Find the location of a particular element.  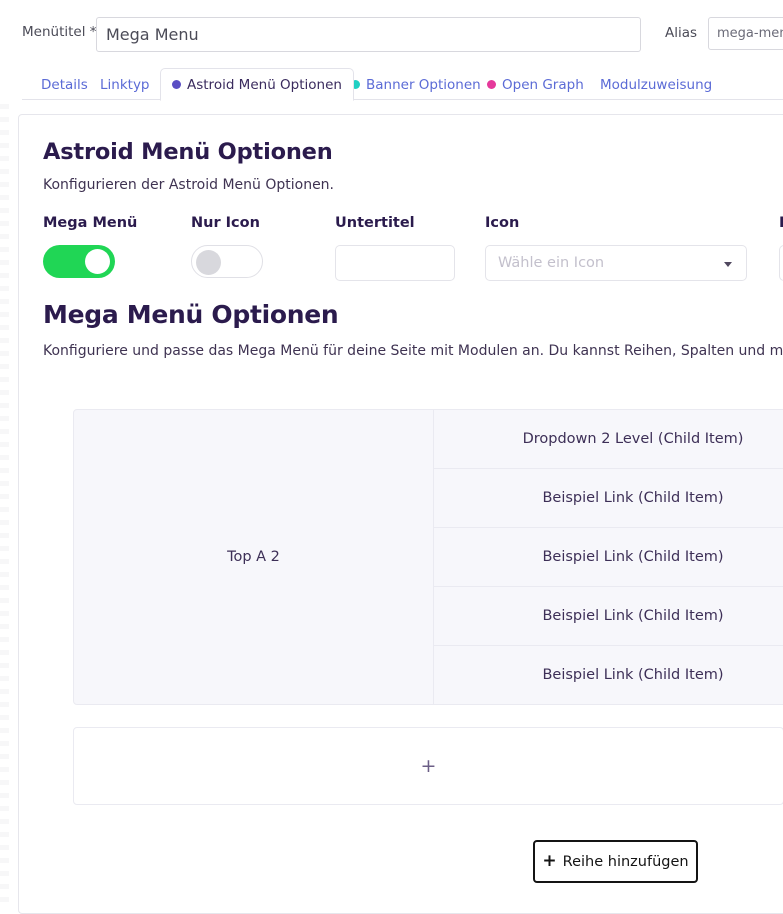

field-label: Nur Icon is located at coordinates (225, 223).